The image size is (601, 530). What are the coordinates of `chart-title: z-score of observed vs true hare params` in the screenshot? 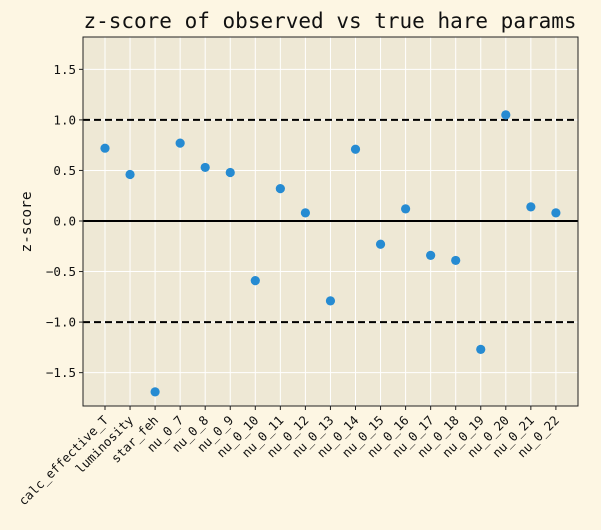 It's located at (329, 21).